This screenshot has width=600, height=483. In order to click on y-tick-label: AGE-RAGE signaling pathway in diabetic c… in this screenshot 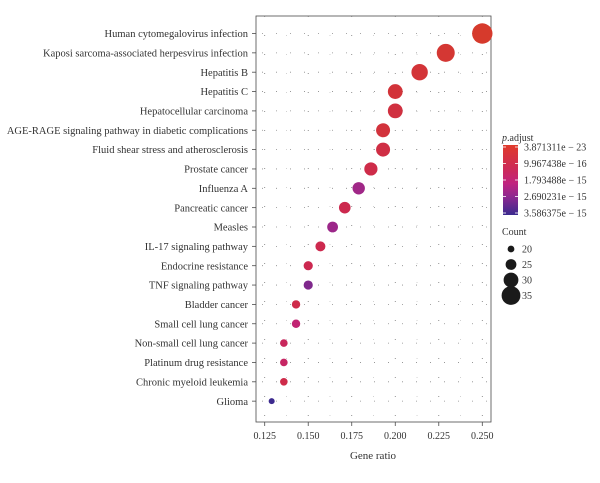, I will do `click(127, 131)`.